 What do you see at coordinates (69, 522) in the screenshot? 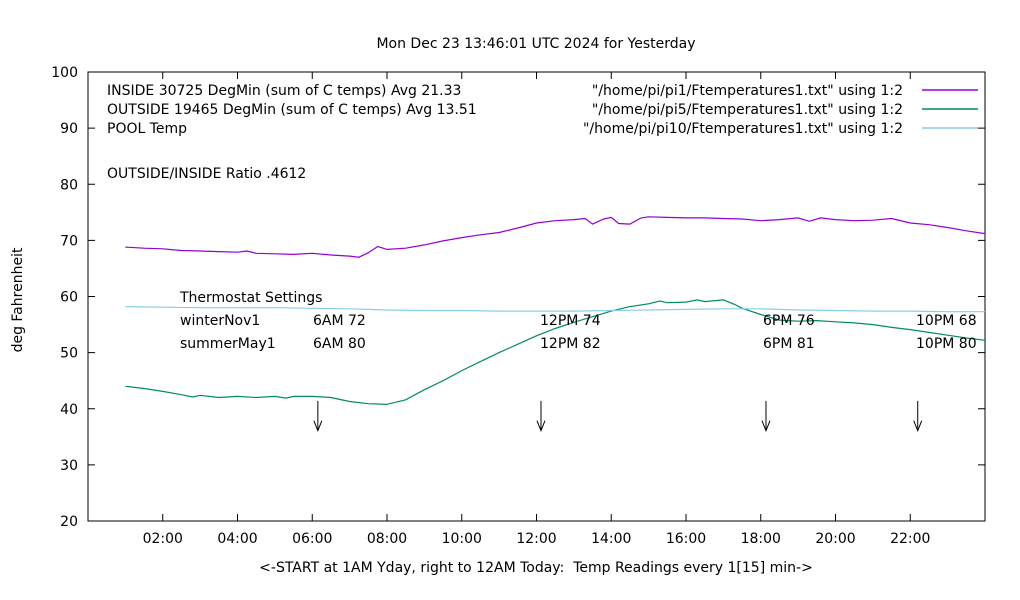
I see `y-tick-label: 20` at bounding box center [69, 522].